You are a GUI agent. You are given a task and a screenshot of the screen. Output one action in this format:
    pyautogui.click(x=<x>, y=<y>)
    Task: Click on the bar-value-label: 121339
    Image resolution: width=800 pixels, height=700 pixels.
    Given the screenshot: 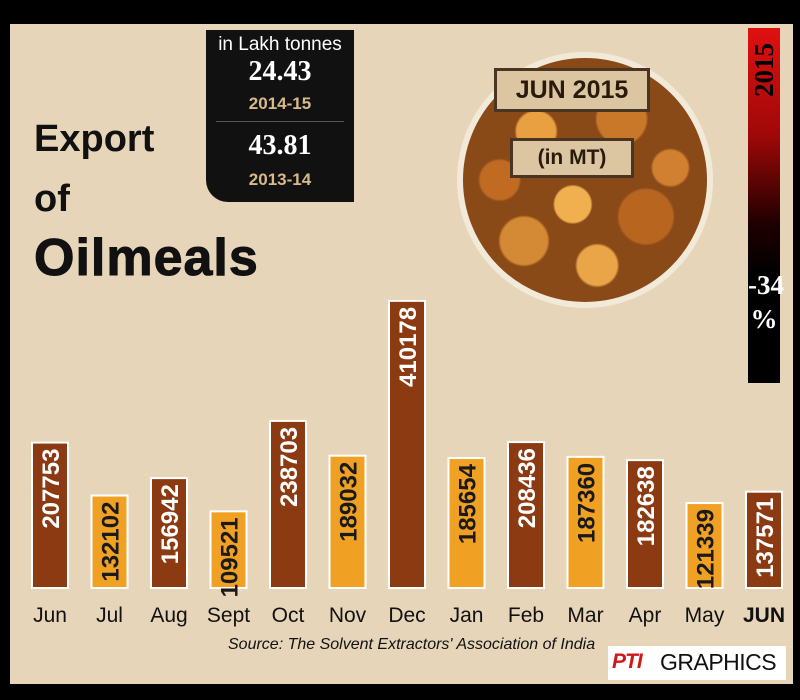 What is the action you would take?
    pyautogui.click(x=706, y=549)
    